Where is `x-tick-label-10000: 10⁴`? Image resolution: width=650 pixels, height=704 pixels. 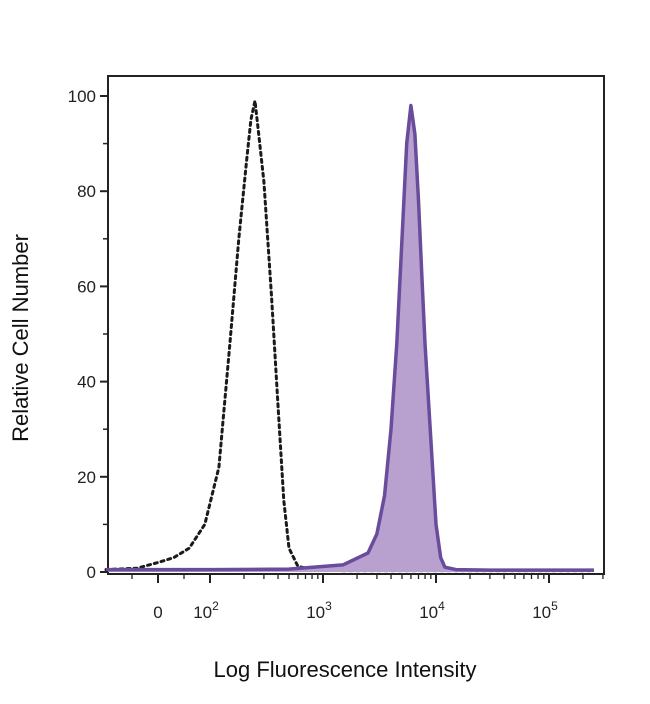
x-tick-label-10000: 10⁴ is located at coordinates (432, 610).